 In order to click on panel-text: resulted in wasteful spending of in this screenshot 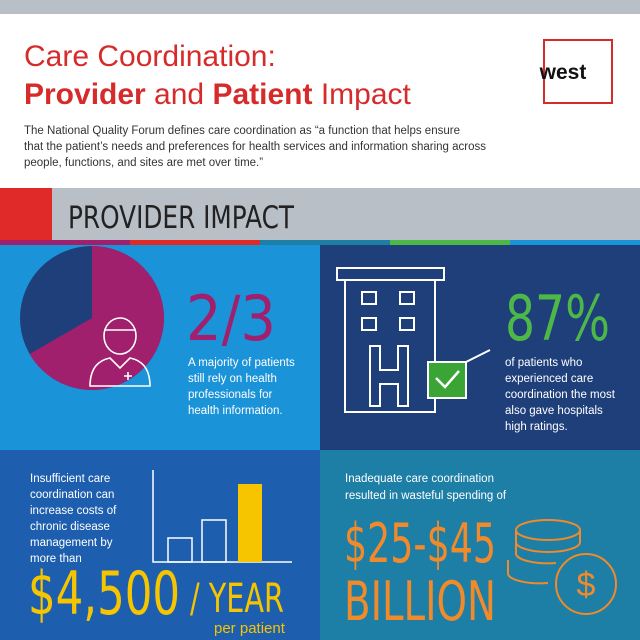, I will do `click(426, 496)`.